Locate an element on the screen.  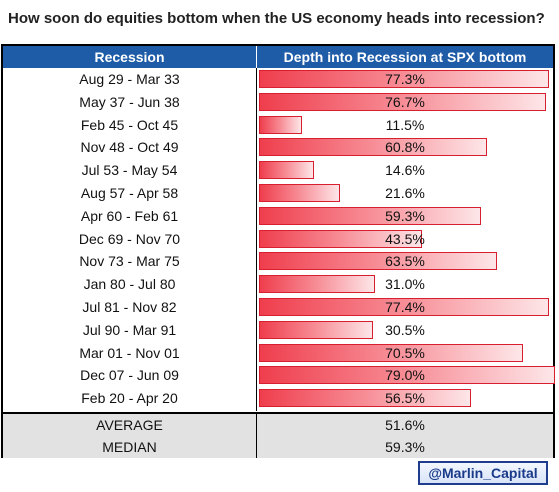
recession-label: Feb 45 - Oct 45 is located at coordinates (129, 124).